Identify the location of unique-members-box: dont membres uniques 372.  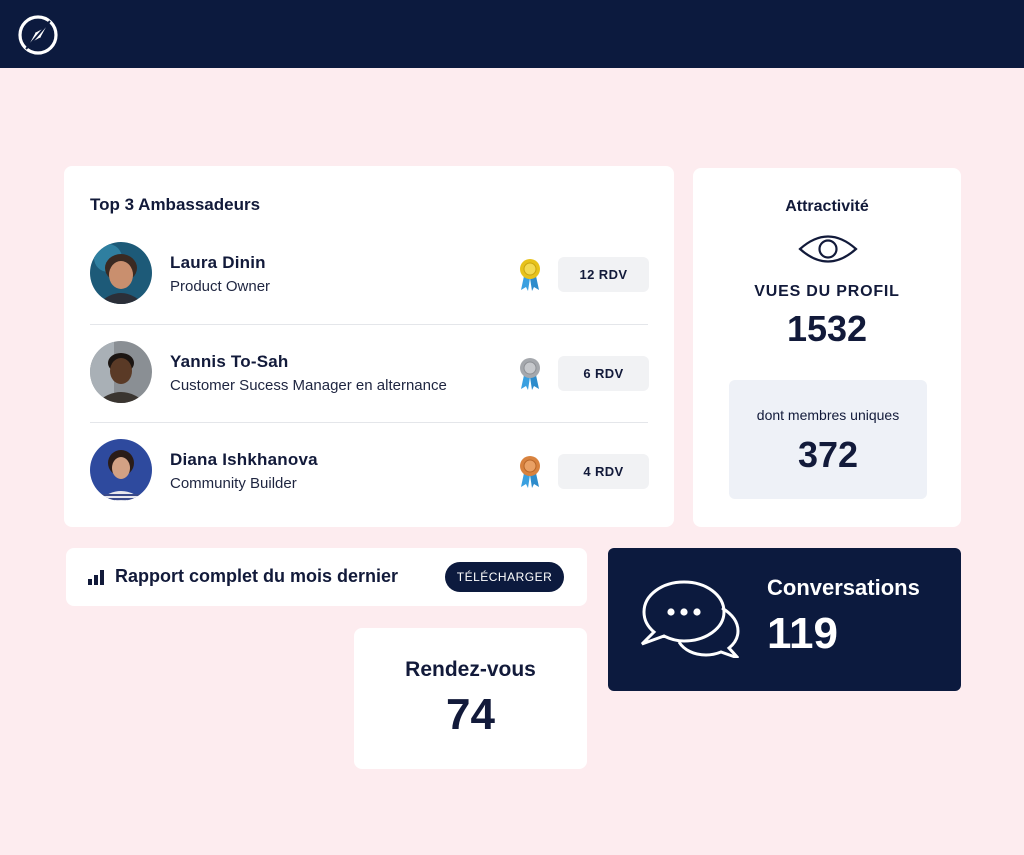
(828, 439).